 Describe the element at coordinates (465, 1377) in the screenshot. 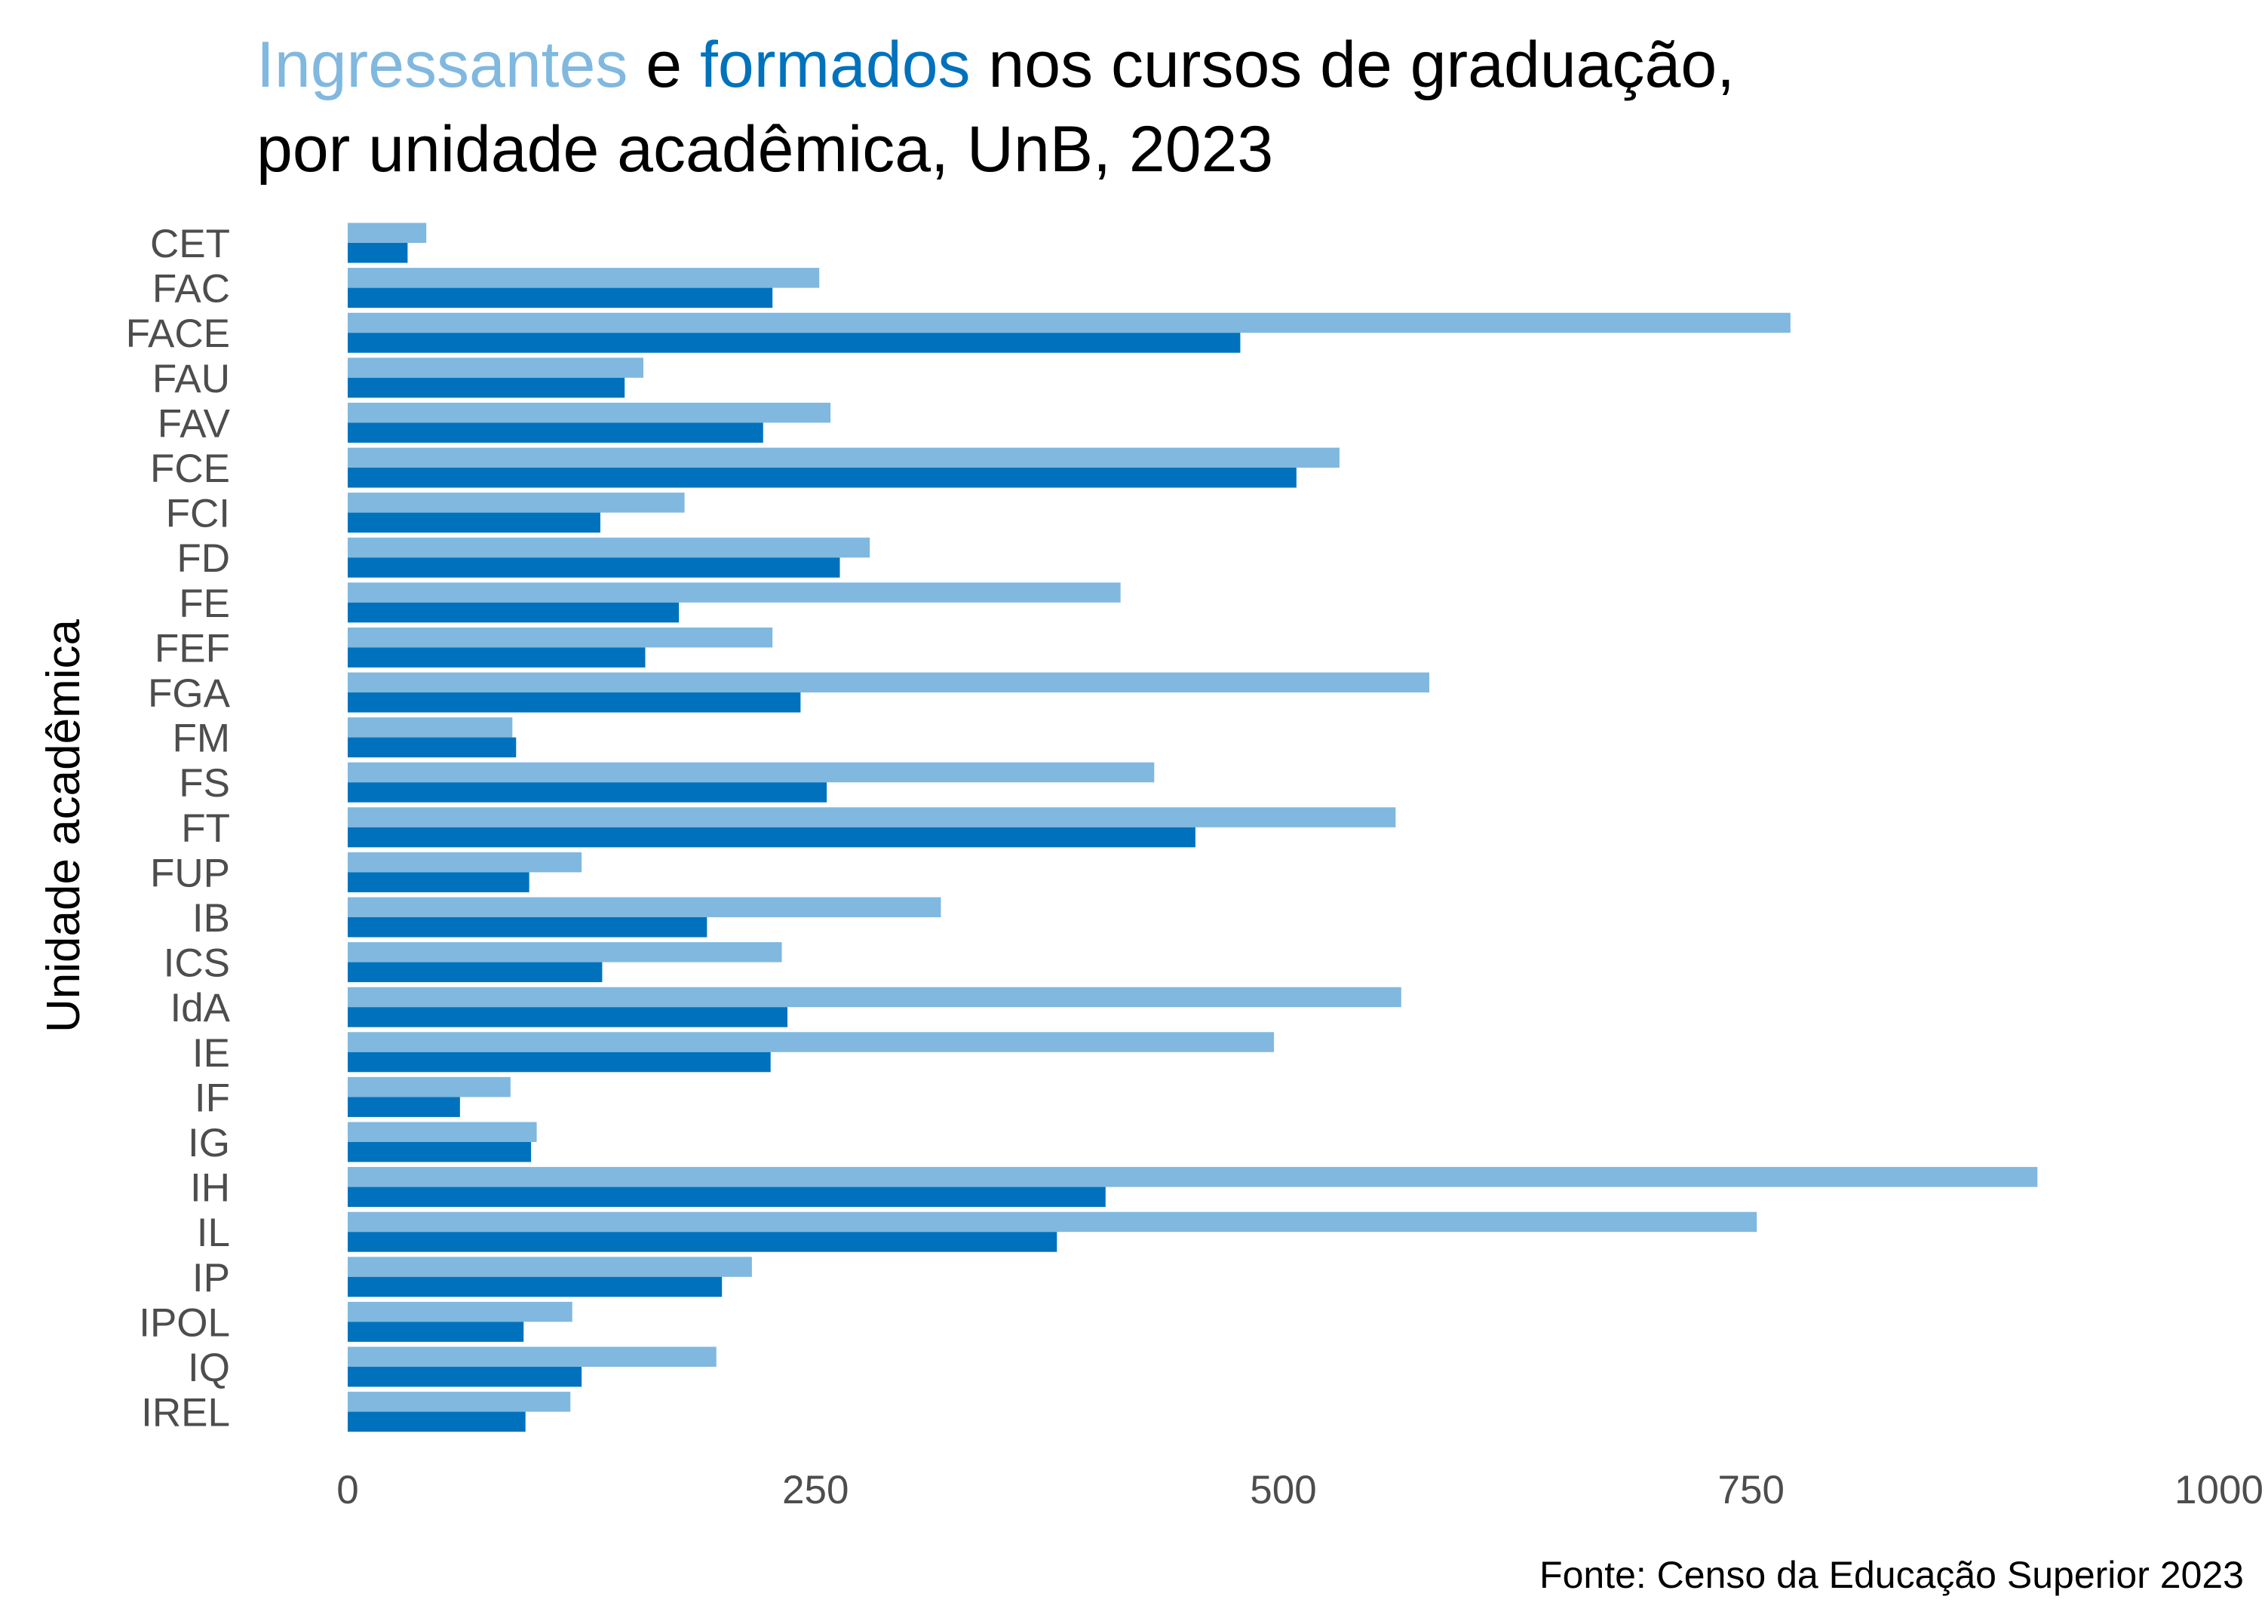

I see `bar-formados-iq` at that location.